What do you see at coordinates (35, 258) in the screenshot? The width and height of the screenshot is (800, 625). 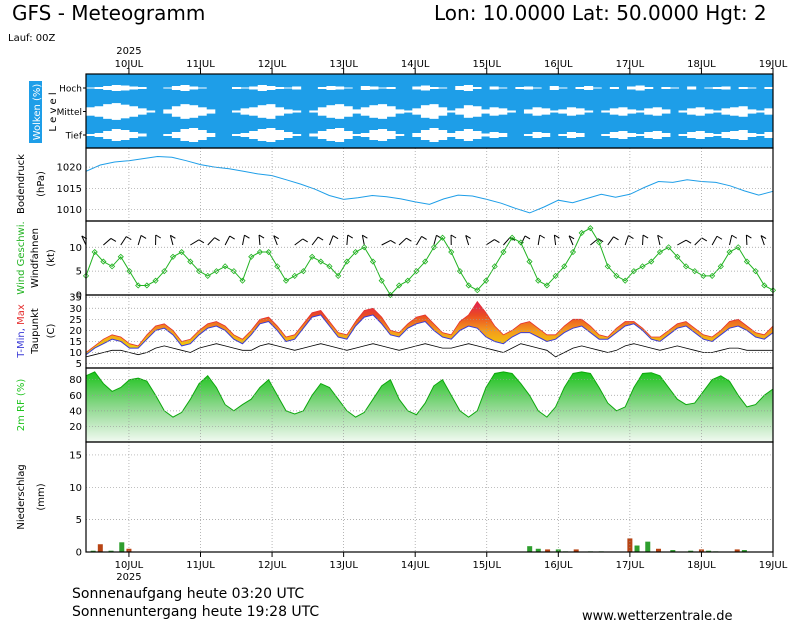 I see `wind-barb-title: Windfahnen` at bounding box center [35, 258].